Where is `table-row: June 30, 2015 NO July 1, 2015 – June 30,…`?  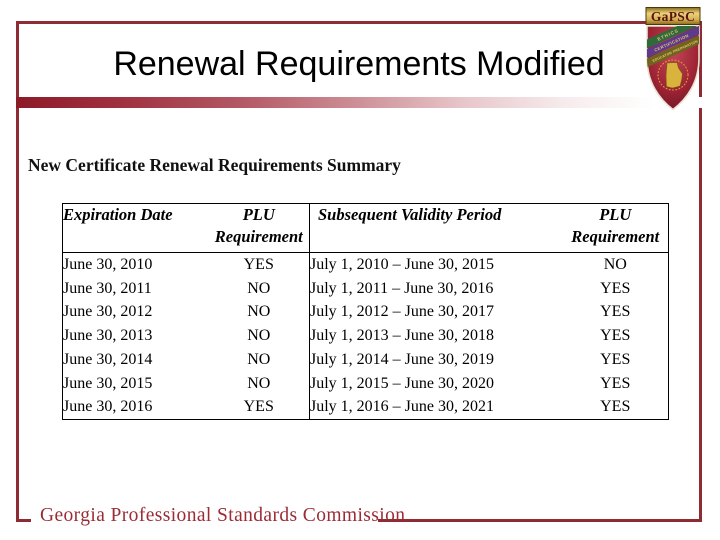 table-row: June 30, 2015 NO July 1, 2015 – June 30,… is located at coordinates (366, 383).